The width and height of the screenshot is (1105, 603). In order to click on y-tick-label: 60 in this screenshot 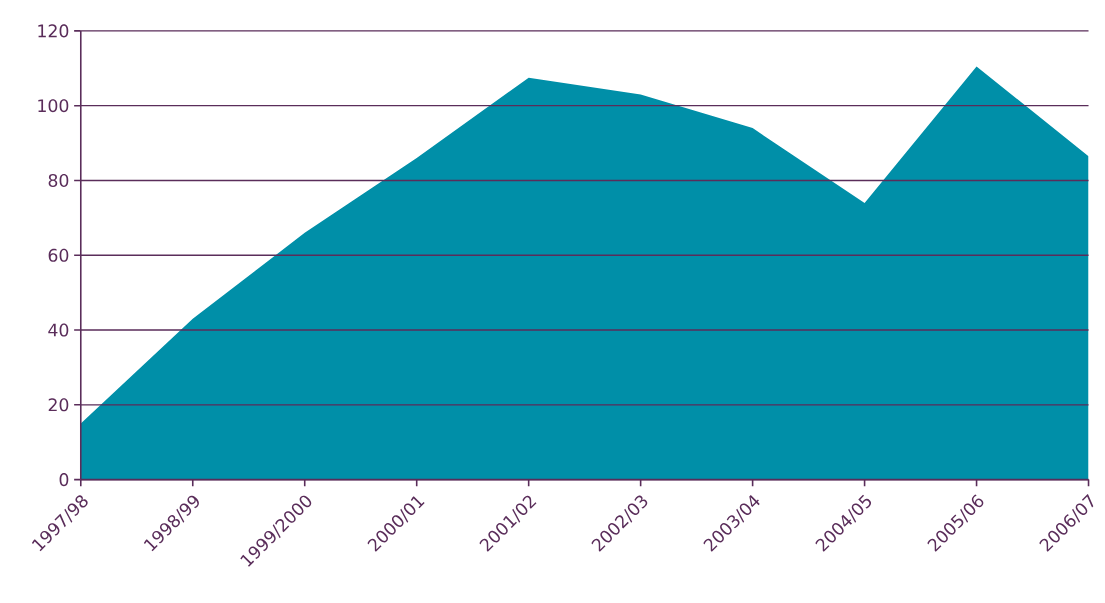, I will do `click(58, 255)`.